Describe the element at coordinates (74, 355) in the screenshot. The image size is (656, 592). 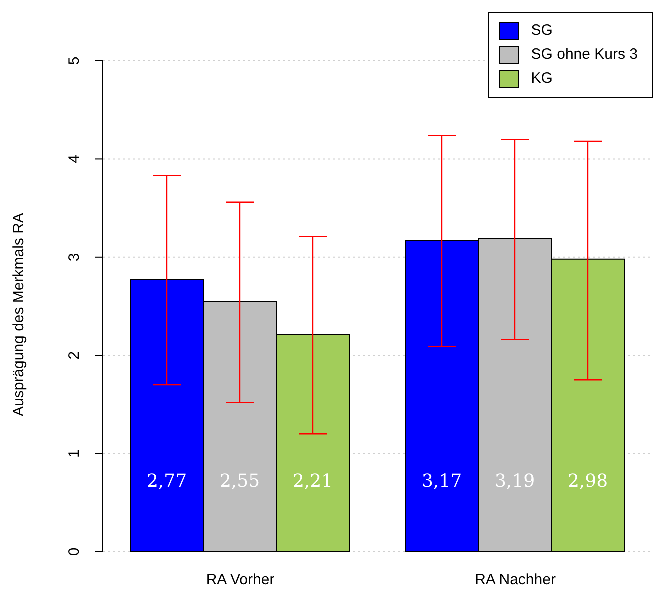
I see `y-tick-label: 2` at that location.